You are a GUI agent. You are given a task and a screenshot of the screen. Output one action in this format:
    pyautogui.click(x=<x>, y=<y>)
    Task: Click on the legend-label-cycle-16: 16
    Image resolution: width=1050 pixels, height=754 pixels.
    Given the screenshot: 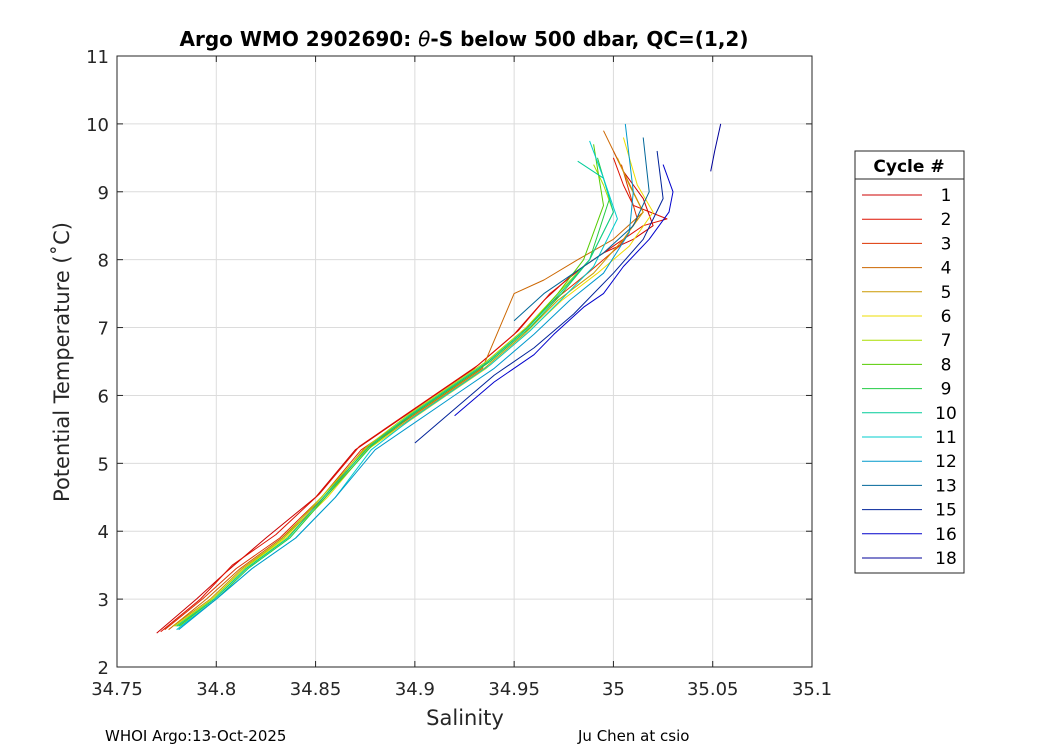 What is the action you would take?
    pyautogui.click(x=946, y=535)
    